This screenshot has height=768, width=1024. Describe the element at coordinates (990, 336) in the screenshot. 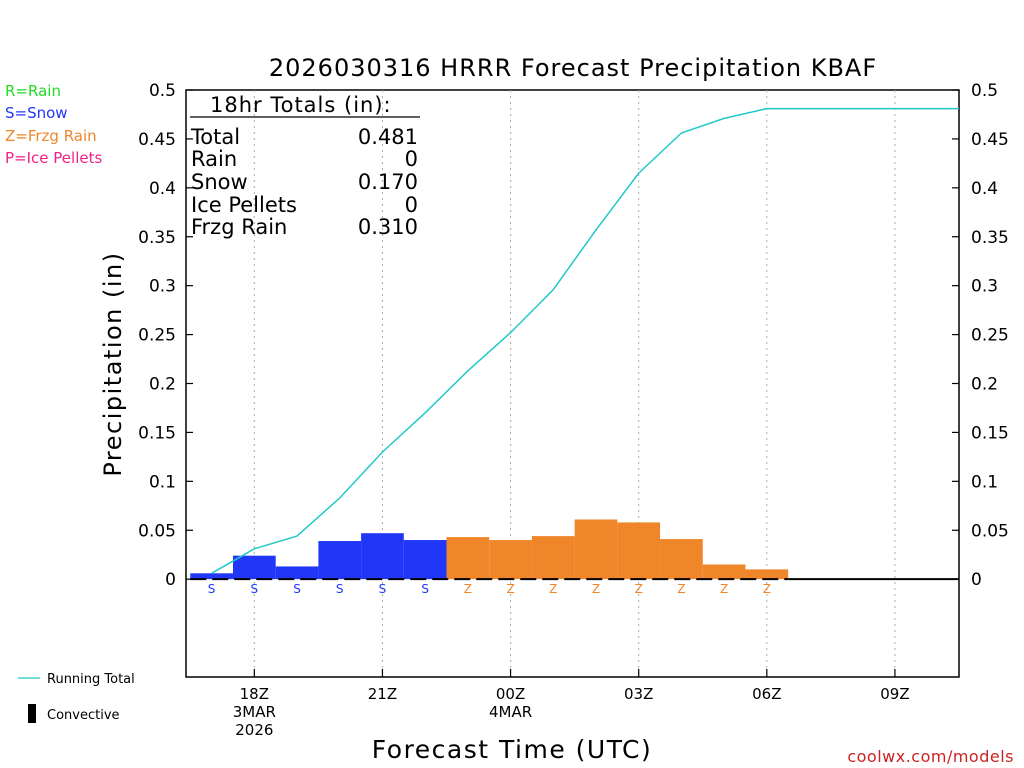

I see `y-tick-label-right: 0.25` at that location.